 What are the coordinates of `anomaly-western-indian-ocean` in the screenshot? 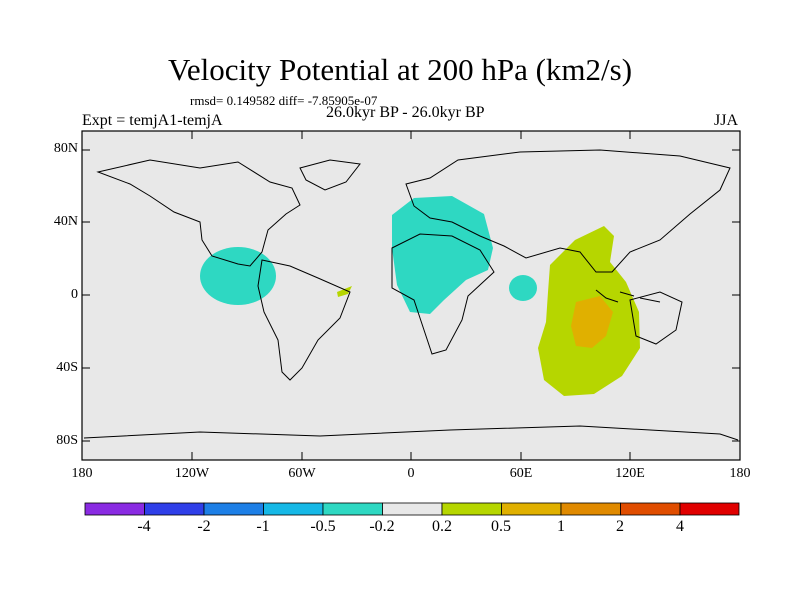 It's located at (523, 288).